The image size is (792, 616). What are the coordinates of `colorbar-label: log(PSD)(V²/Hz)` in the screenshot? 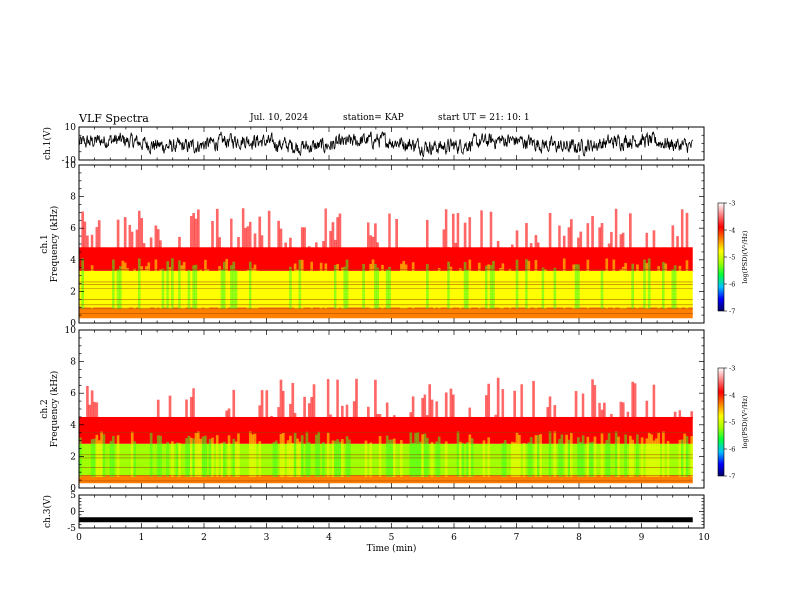 It's located at (745, 256).